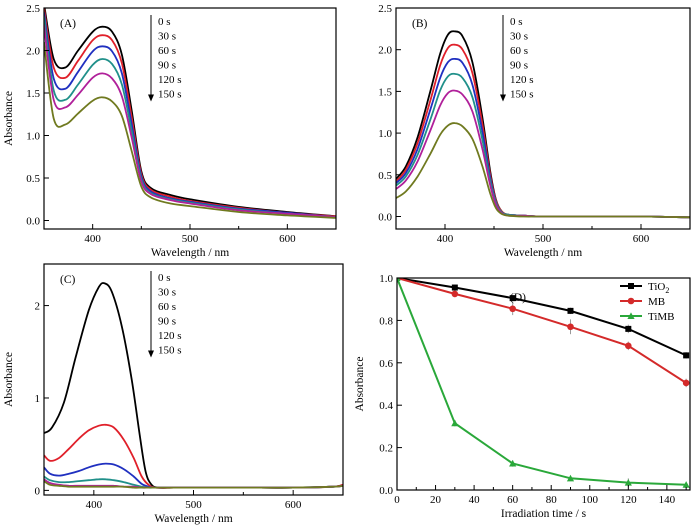 Image resolution: width=700 pixels, height=527 pixels. Describe the element at coordinates (33, 179) in the screenshot. I see `y-tick-label: 0.5` at that location.